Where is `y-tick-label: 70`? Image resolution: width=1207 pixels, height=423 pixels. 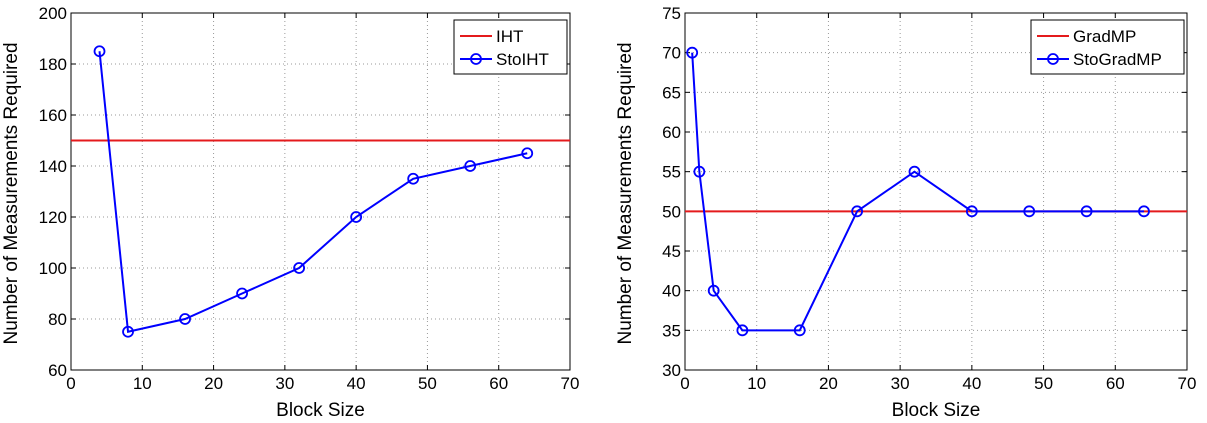
y-tick-label: 70 is located at coordinates (671, 53).